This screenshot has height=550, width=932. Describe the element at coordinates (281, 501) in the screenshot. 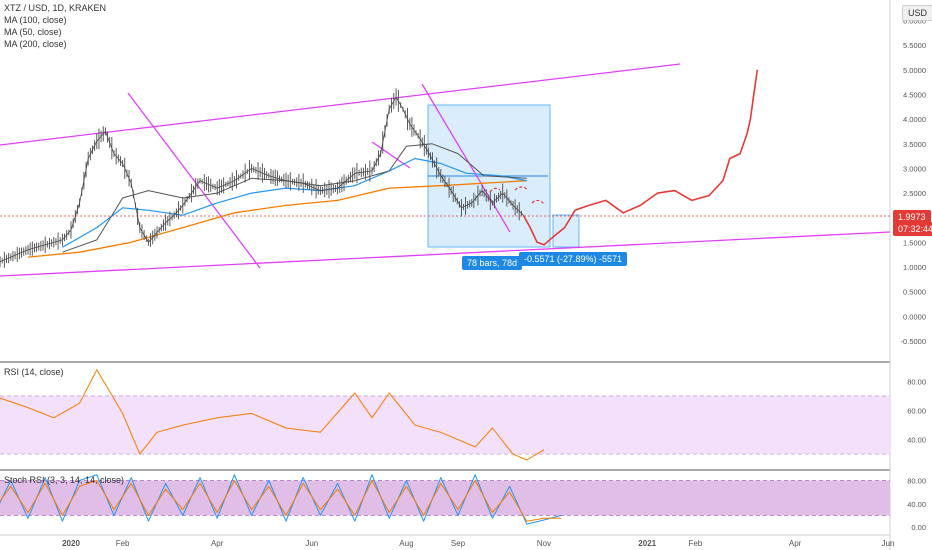

I see `stoch-d-line` at that location.